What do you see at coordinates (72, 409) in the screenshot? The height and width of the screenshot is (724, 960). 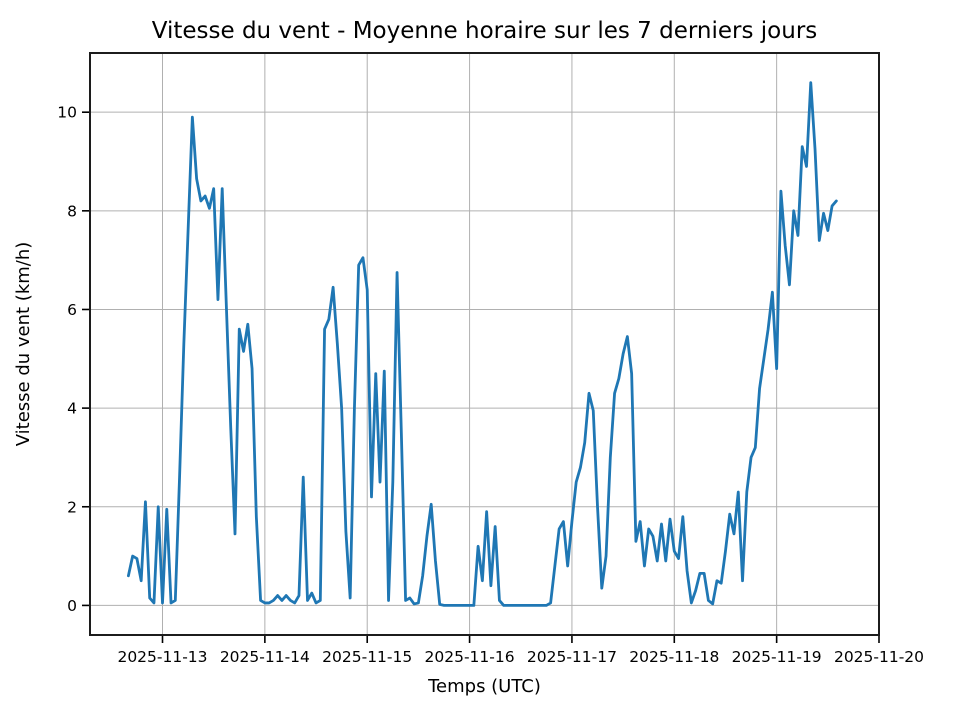 I see `y-tick-label: 4` at bounding box center [72, 409].